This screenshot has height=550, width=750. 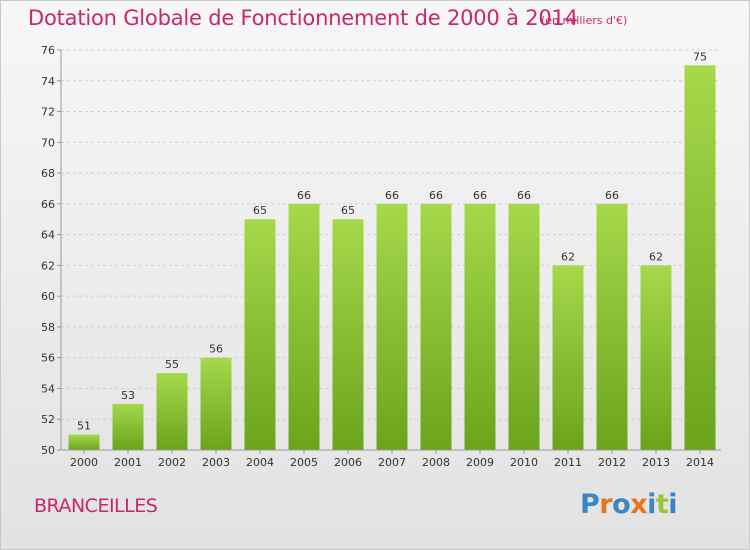 What do you see at coordinates (172, 462) in the screenshot?
I see `x-tick-label-2002: 2002` at bounding box center [172, 462].